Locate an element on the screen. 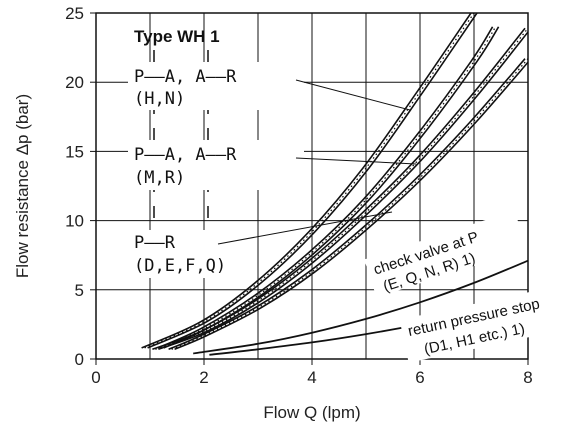 The height and width of the screenshot is (434, 585). return-stop-annotation: return pressure stop (D1, H1 etc.) 1) is located at coordinates (489, 323).